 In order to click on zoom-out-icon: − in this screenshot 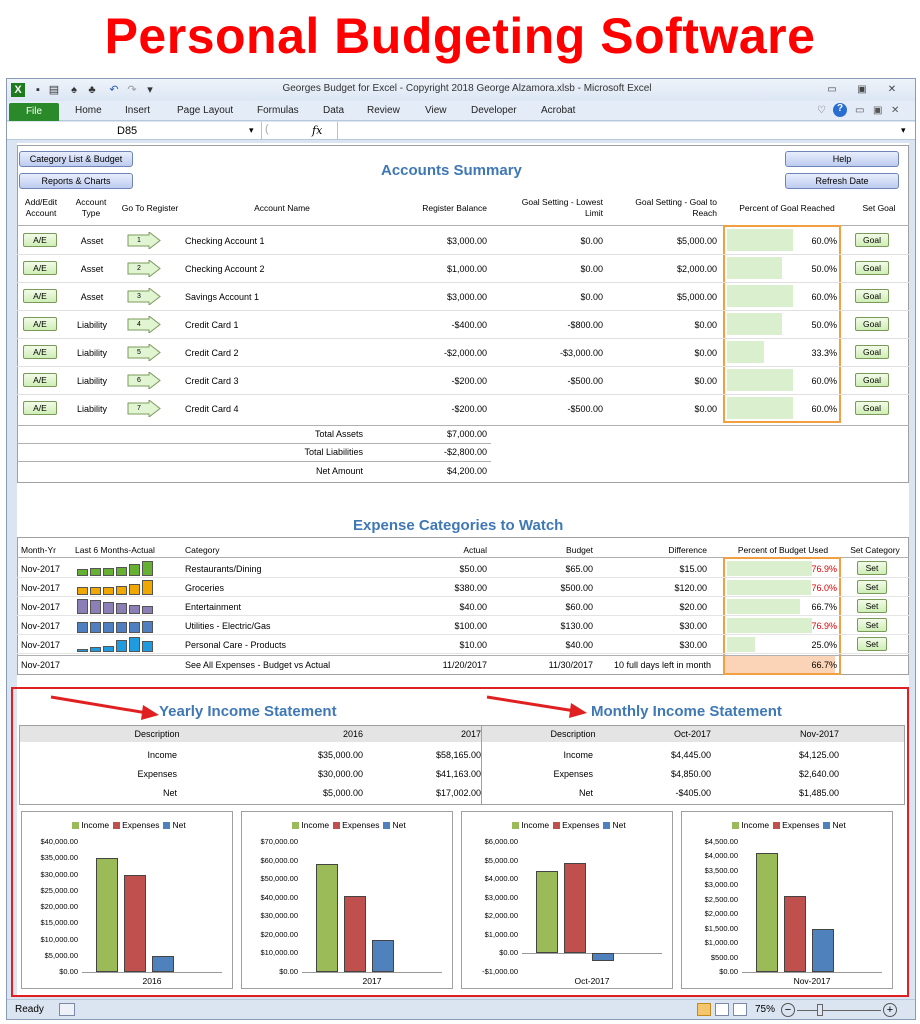, I will do `click(788, 1010)`.